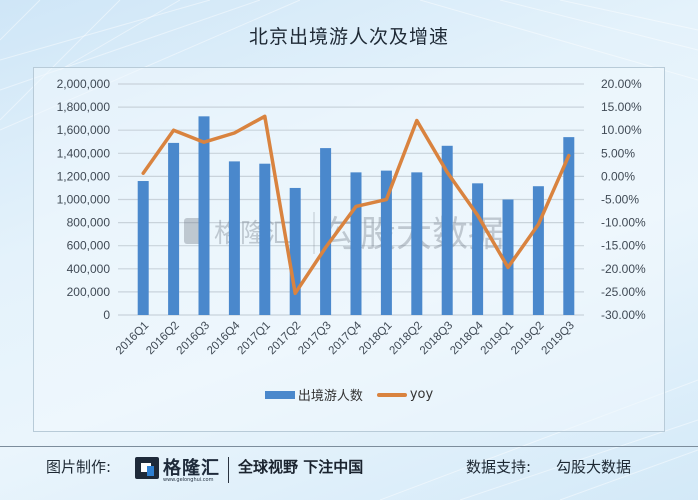 Image resolution: width=698 pixels, height=500 pixels. I want to click on footer-separator, so click(228, 470).